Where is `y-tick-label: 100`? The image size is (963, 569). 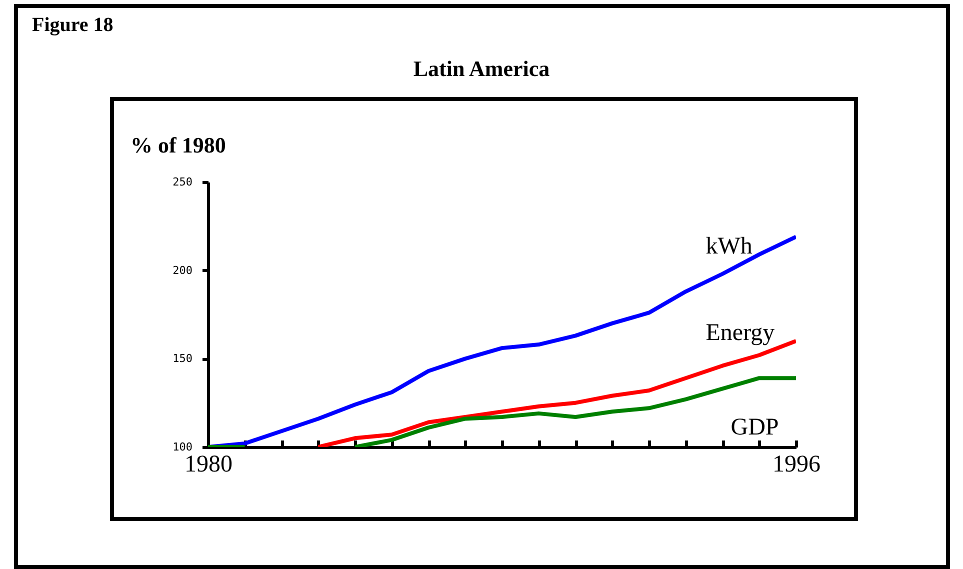
y-tick-label: 100 is located at coordinates (182, 447).